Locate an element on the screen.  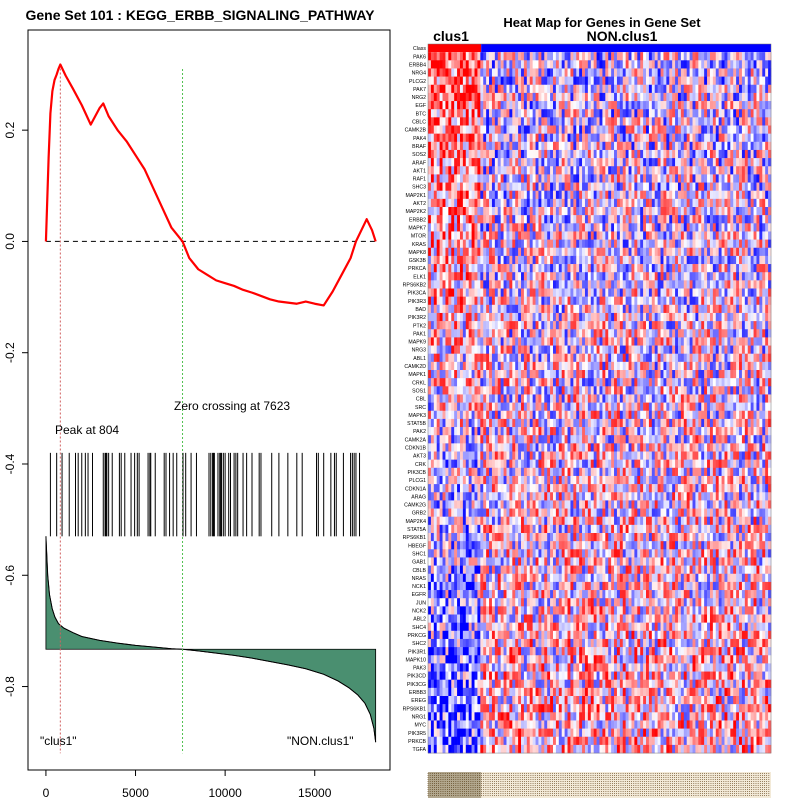
heatmap-row-label: SHC4 is located at coordinates (419, 628).